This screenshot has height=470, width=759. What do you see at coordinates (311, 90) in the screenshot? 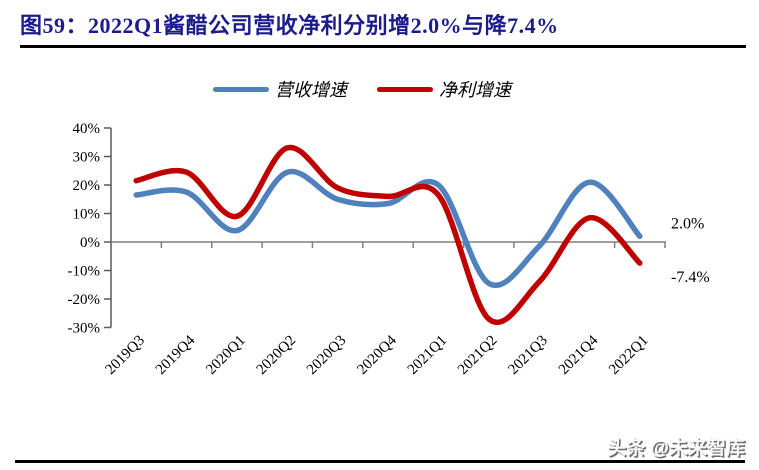
I see `legend-label-revenue: 营收增速` at bounding box center [311, 90].